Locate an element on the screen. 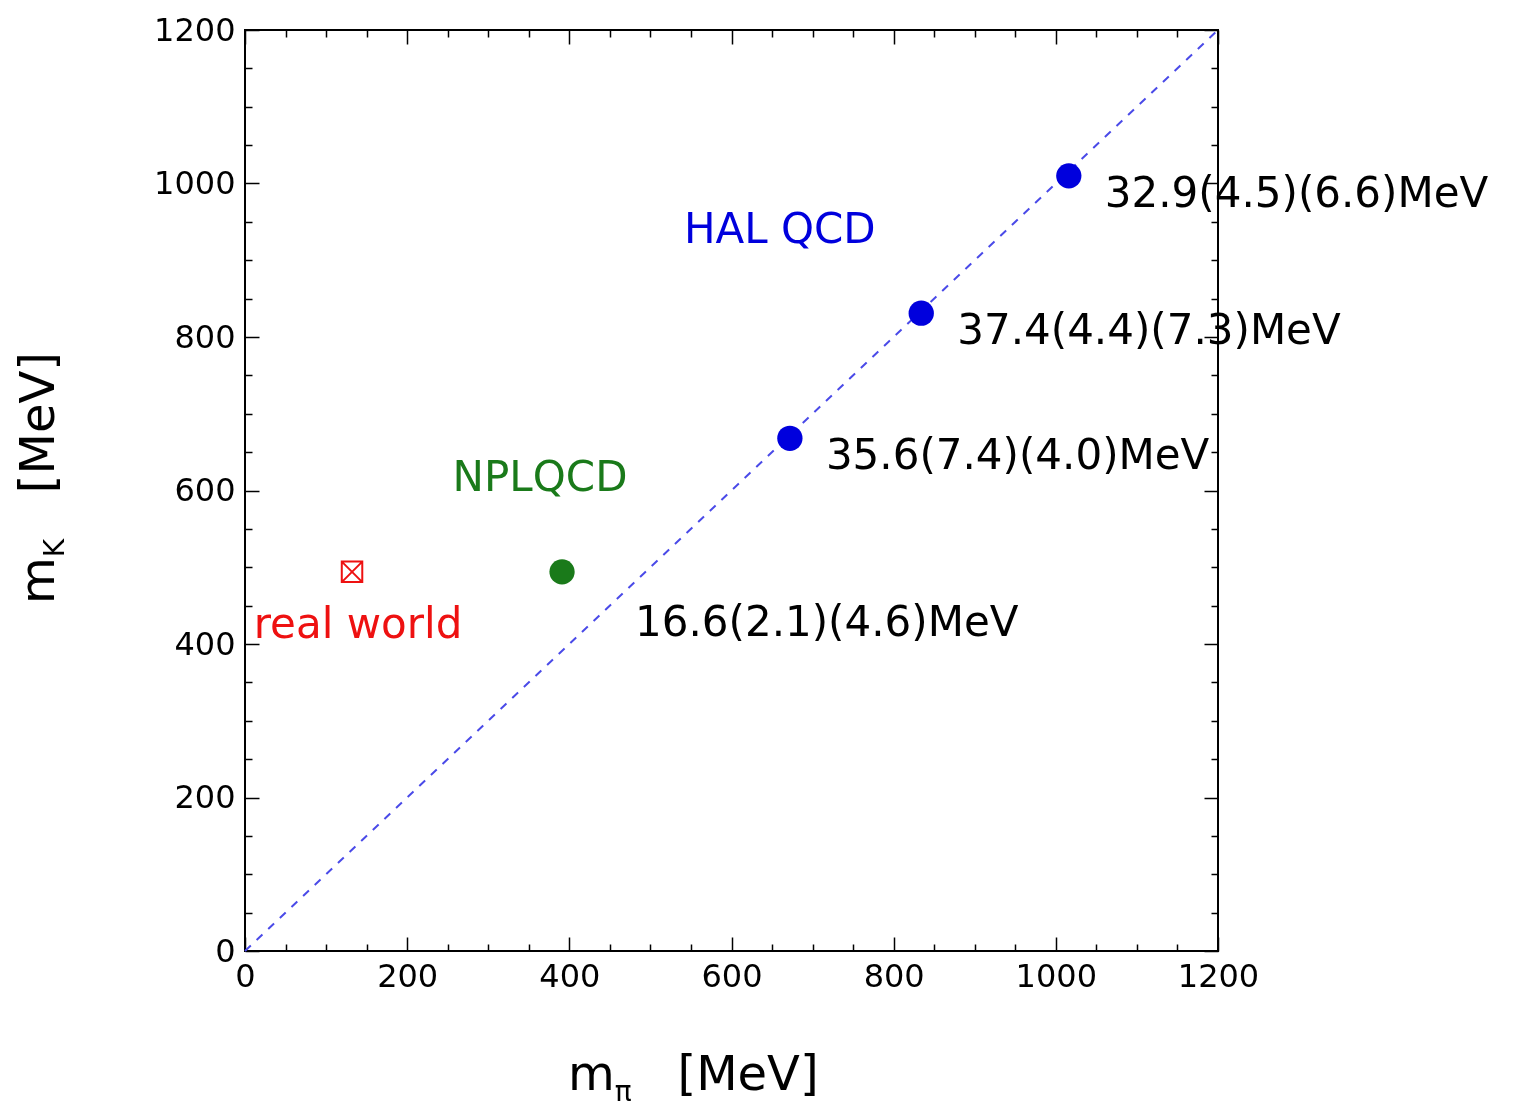 The height and width of the screenshot is (1114, 1528). series-label: real world is located at coordinates (358, 623).